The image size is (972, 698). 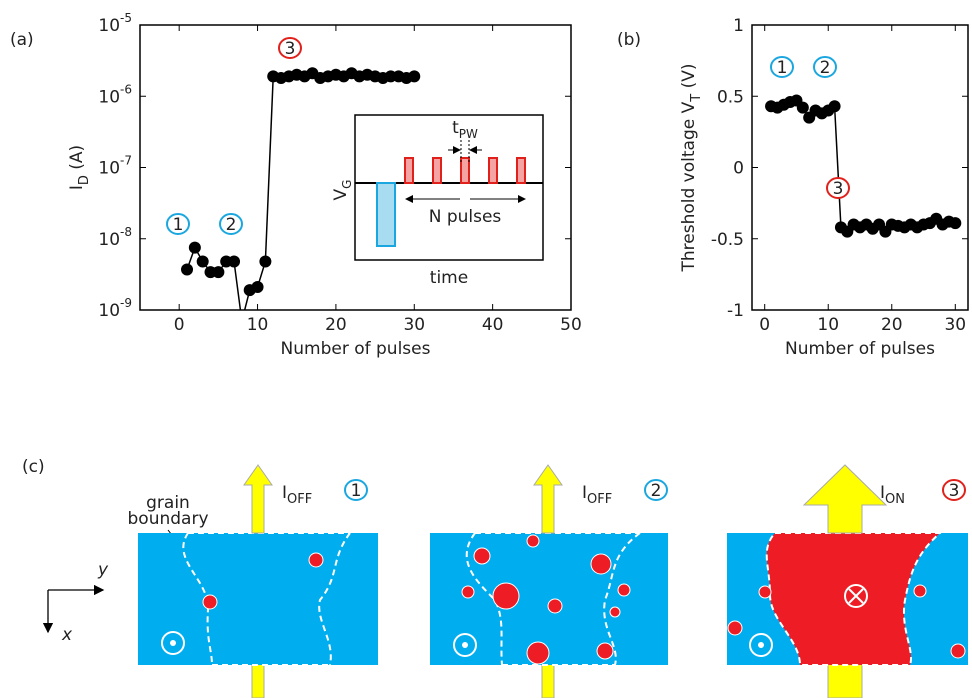 What do you see at coordinates (67, 635) in the screenshot?
I see `axis-x-label: x` at bounding box center [67, 635].